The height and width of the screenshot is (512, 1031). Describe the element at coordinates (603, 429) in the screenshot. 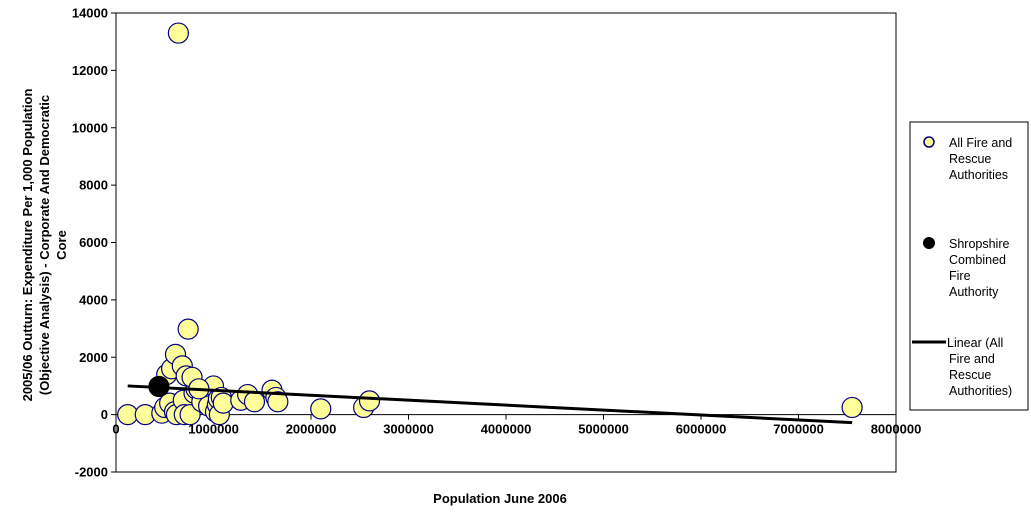

I see `x-tick-label: 5000000` at that location.